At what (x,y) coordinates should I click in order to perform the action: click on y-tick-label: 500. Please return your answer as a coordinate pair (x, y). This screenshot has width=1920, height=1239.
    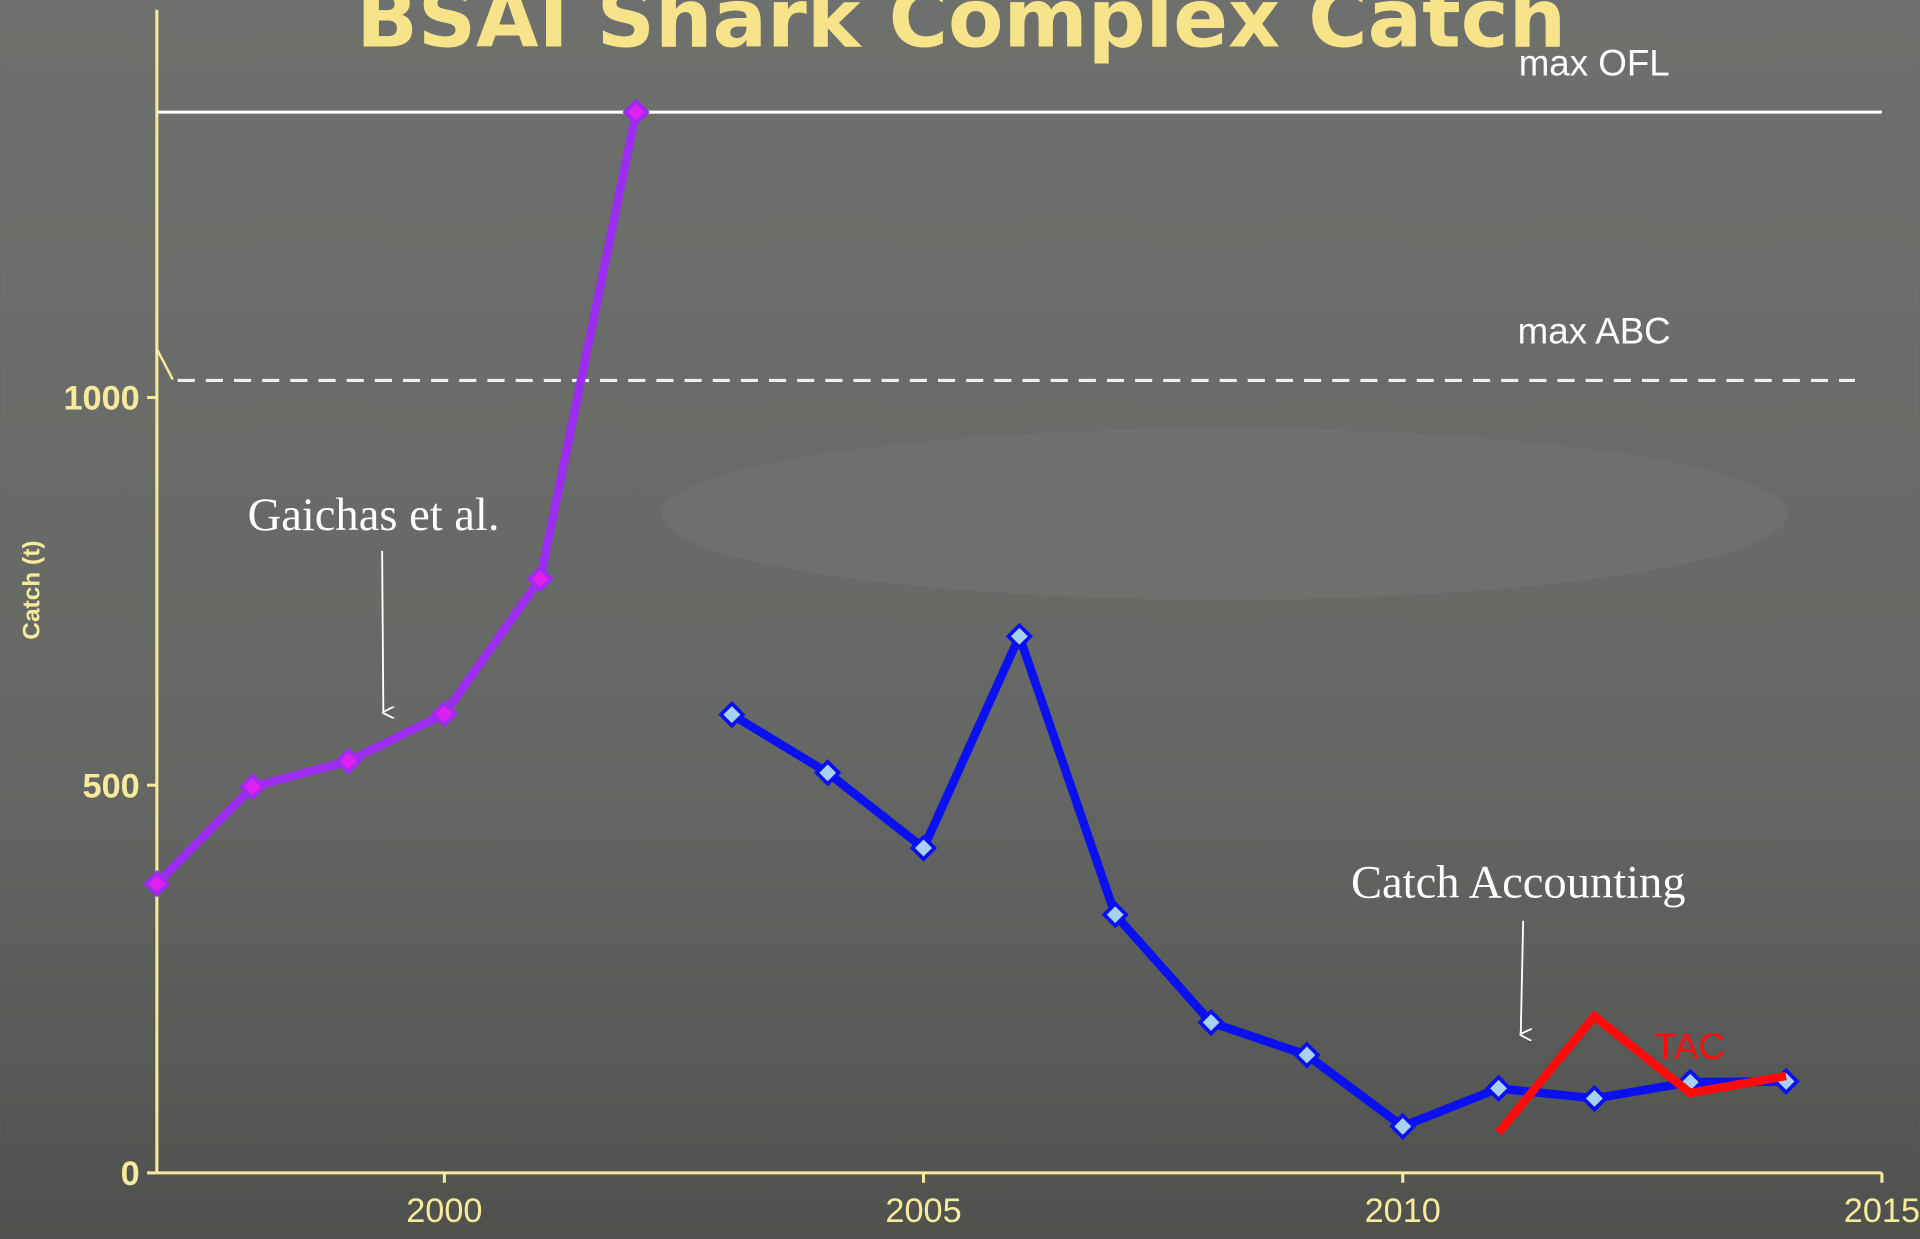
    Looking at the image, I should click on (111, 786).